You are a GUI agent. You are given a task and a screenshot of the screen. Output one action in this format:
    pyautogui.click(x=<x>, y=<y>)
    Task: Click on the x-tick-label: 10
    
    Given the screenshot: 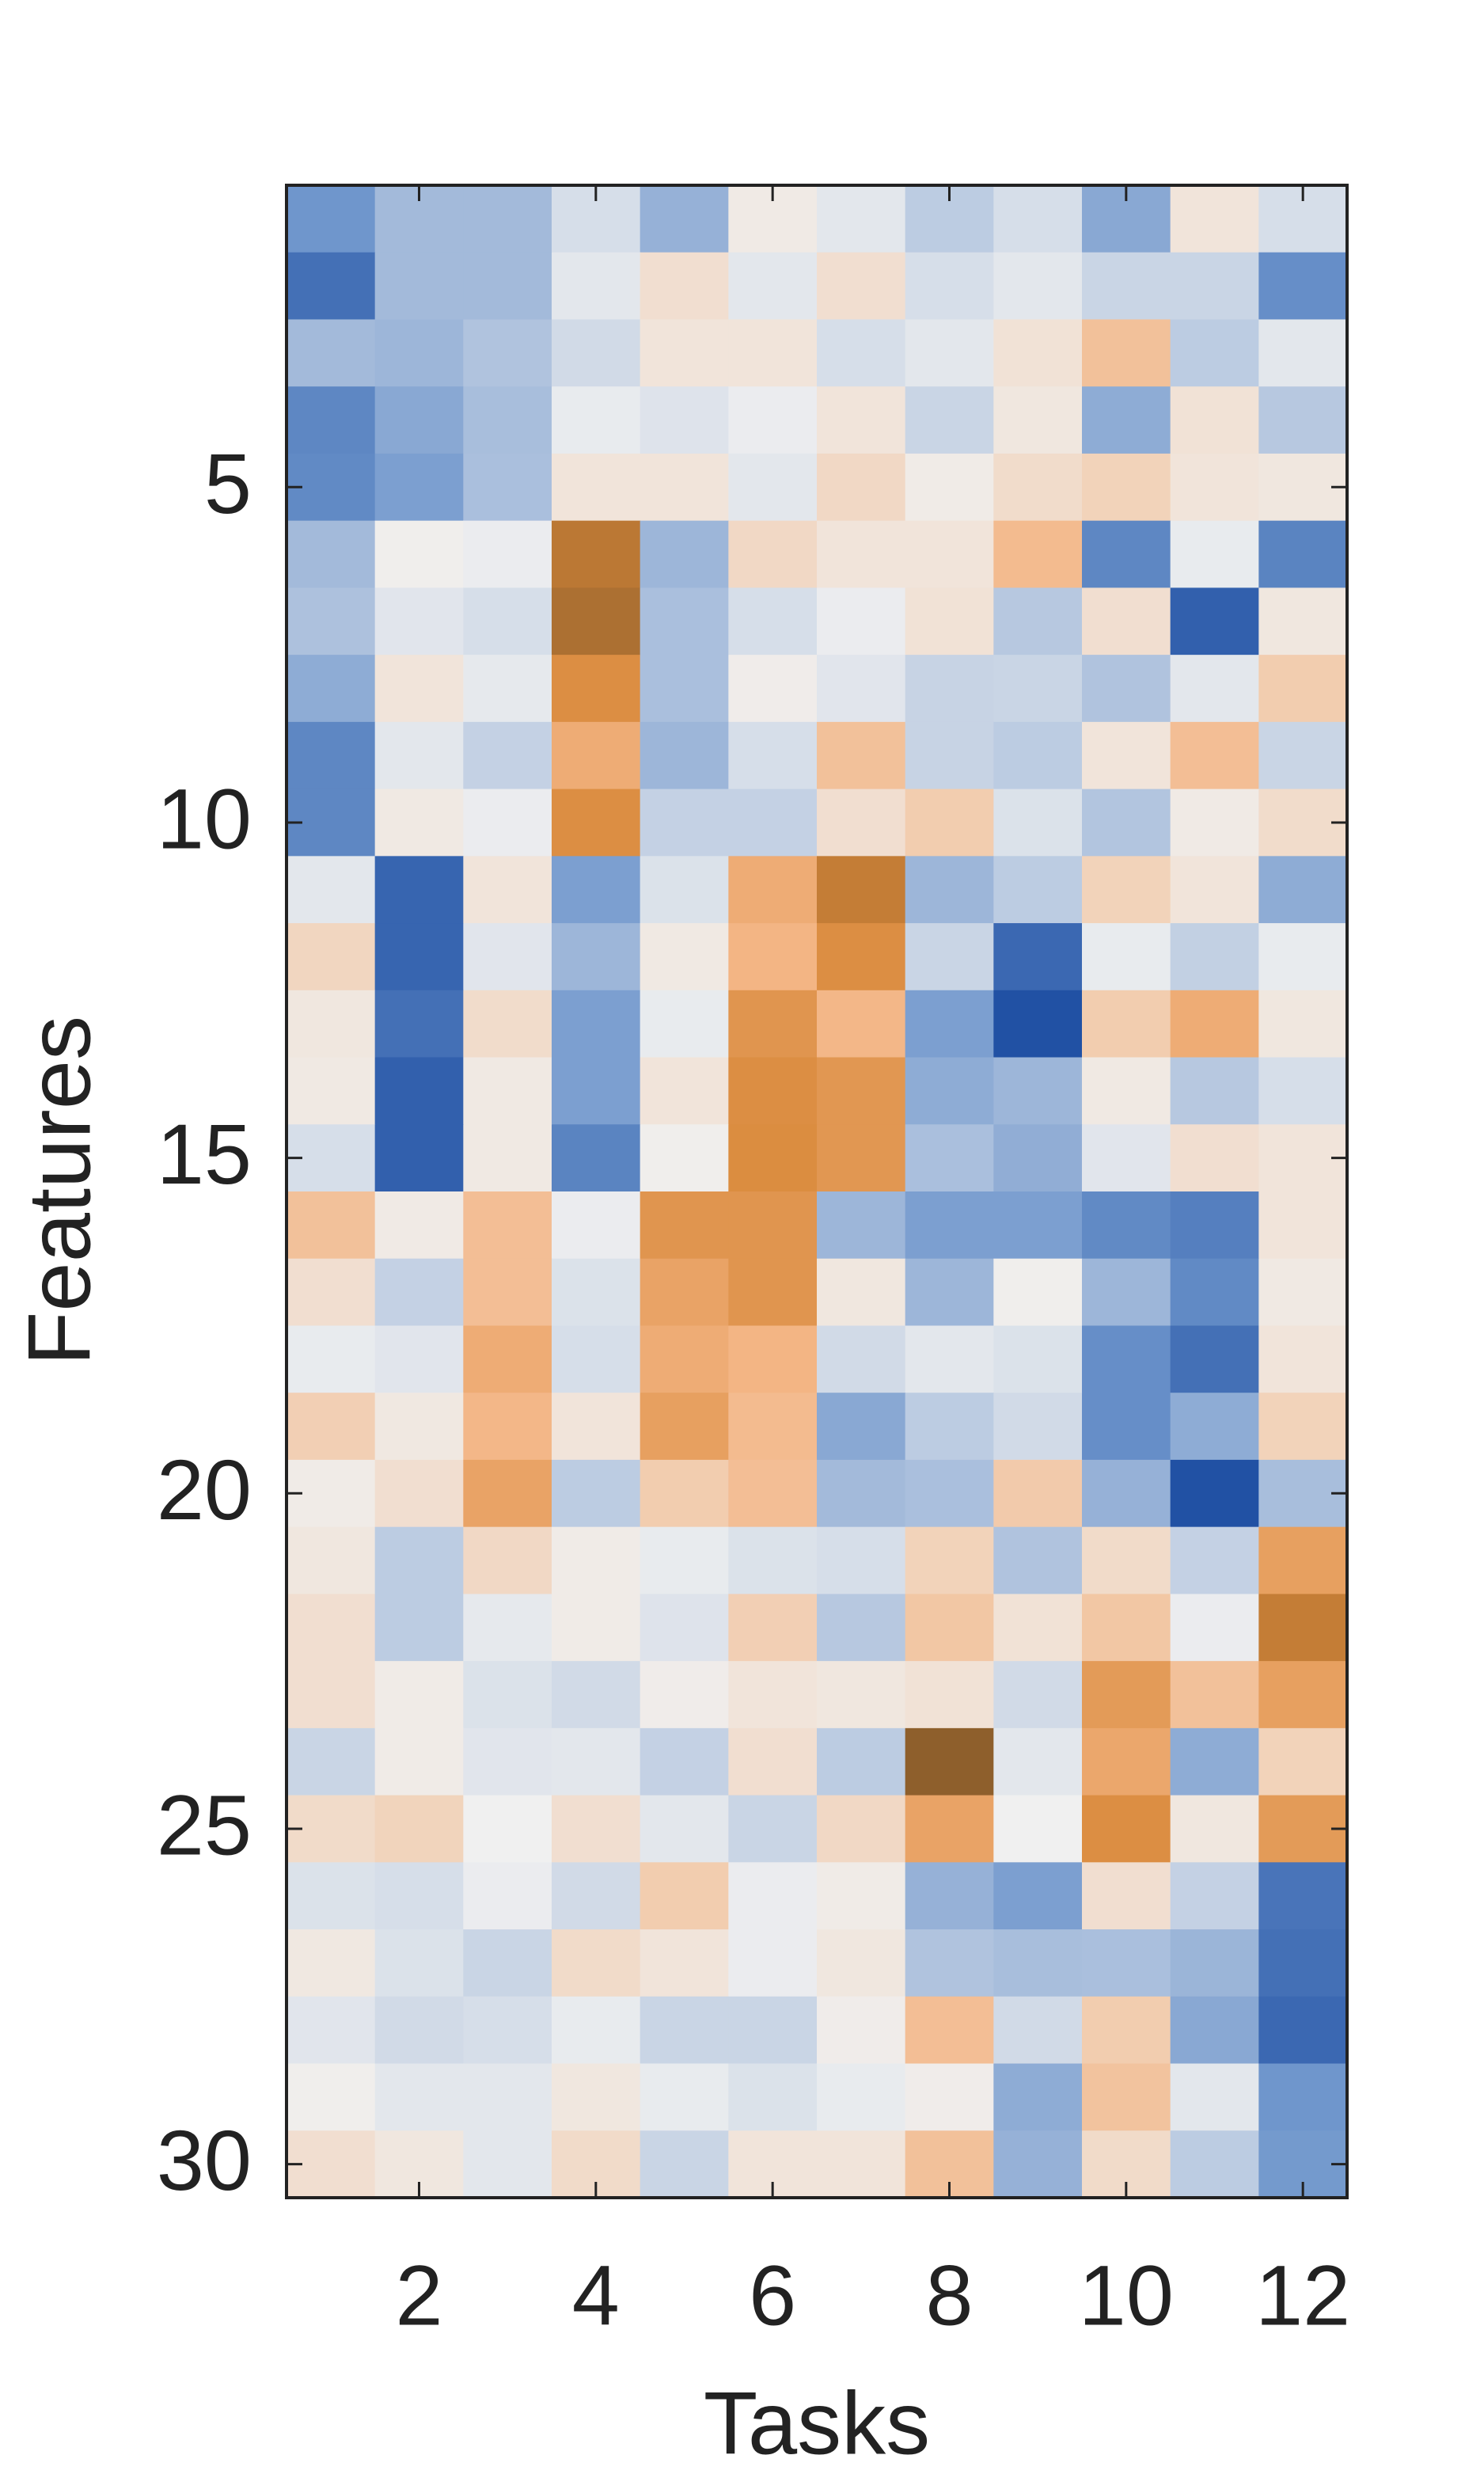 What is the action you would take?
    pyautogui.click(x=1126, y=2295)
    